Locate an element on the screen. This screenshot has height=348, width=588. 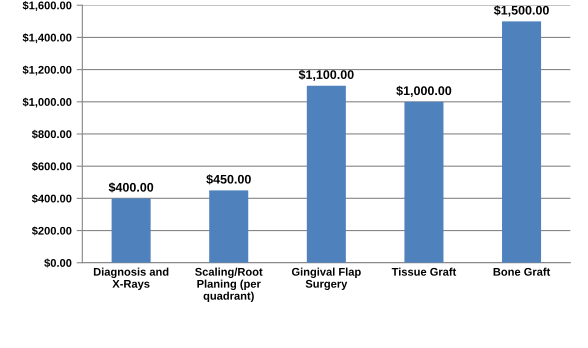
x-tick-label: Bone Graft is located at coordinates (522, 272).